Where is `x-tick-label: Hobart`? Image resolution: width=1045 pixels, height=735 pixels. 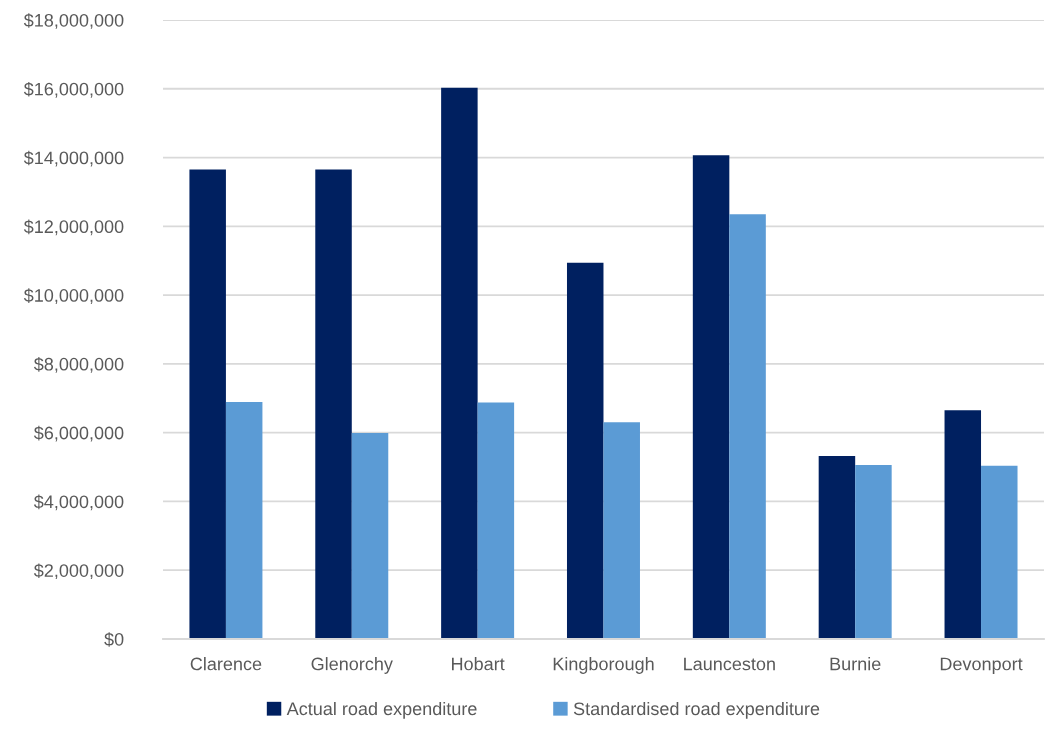 x-tick-label: Hobart is located at coordinates (478, 664).